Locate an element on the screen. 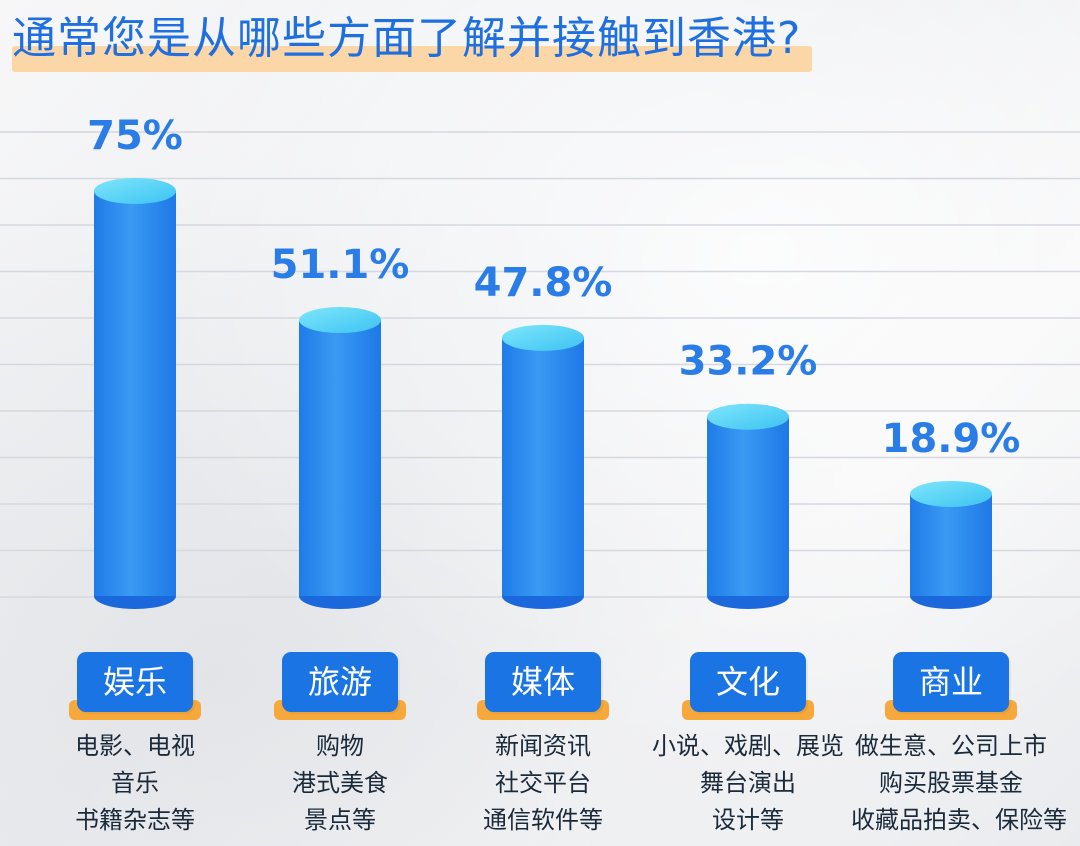 This screenshot has height=846, width=1080. description-line: 购物 is located at coordinates (340, 746).